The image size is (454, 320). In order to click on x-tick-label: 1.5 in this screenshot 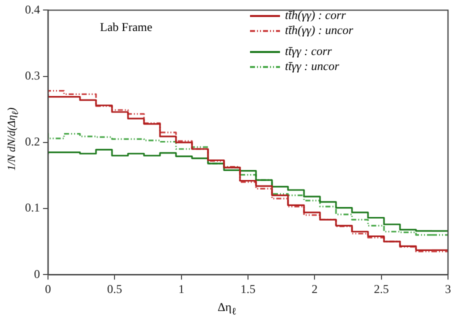, I will do `click(248, 289)`.